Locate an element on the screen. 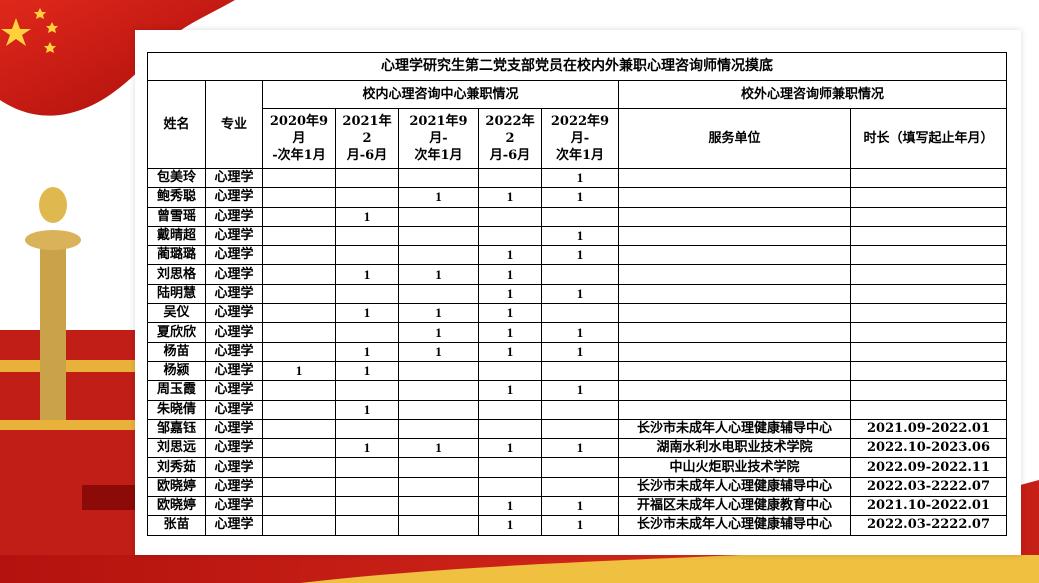 The width and height of the screenshot is (1039, 583). table-cell: 2021.09-2022.01 is located at coordinates (928, 429).